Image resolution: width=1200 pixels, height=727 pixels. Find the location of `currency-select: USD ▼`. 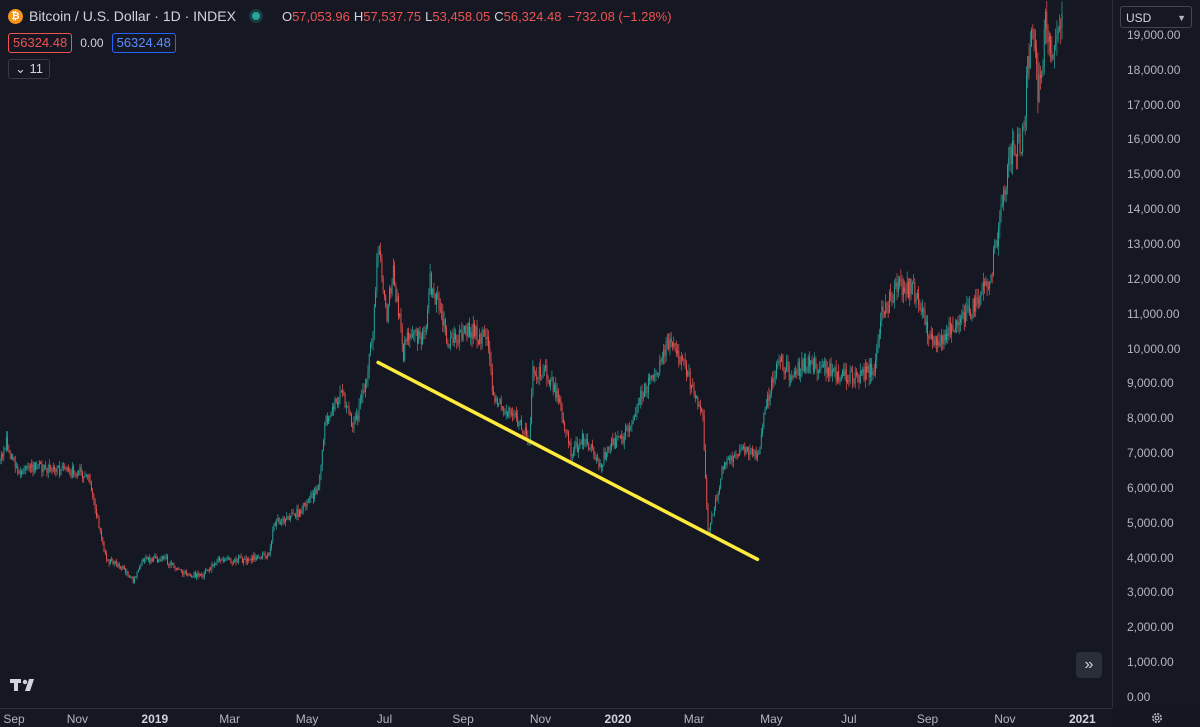

currency-select: USD ▼ is located at coordinates (1156, 17).